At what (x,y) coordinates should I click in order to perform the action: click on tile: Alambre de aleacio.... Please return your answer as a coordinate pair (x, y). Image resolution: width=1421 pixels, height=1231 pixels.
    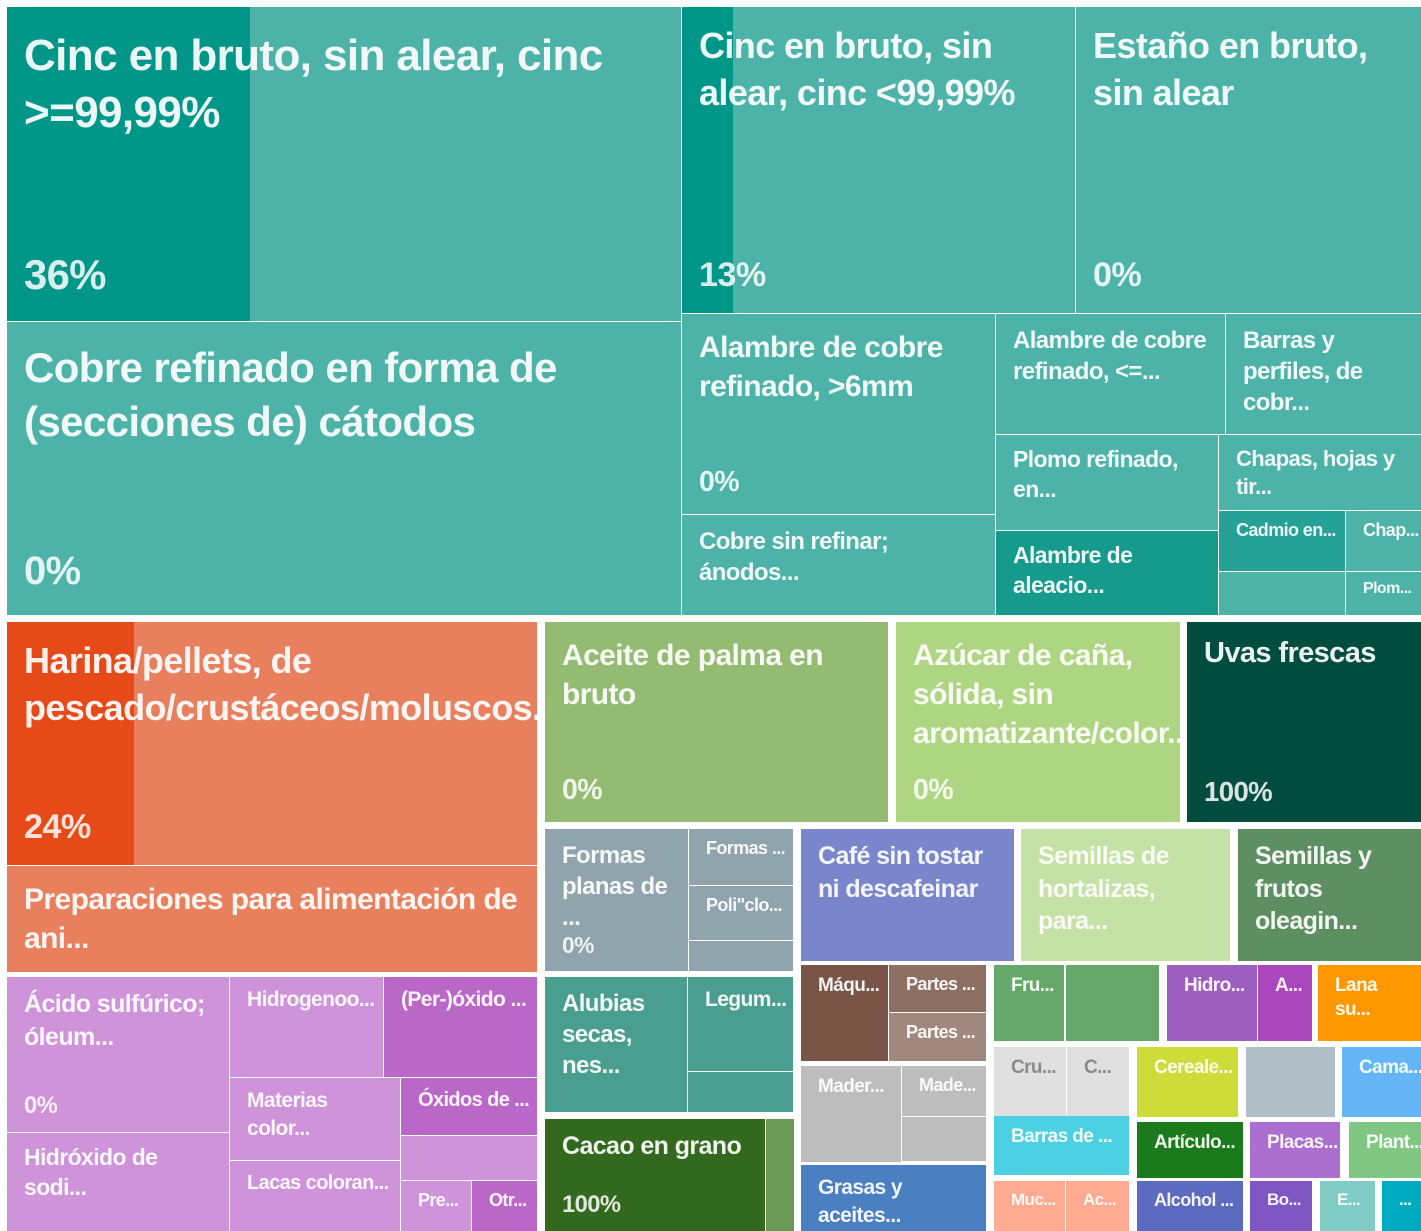
    Looking at the image, I should click on (1107, 573).